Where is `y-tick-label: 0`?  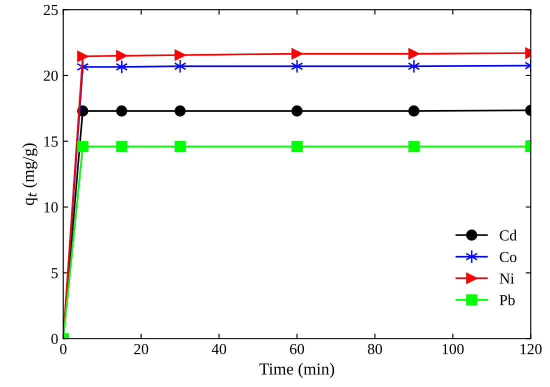
y-tick-label: 0 is located at coordinates (54, 339).